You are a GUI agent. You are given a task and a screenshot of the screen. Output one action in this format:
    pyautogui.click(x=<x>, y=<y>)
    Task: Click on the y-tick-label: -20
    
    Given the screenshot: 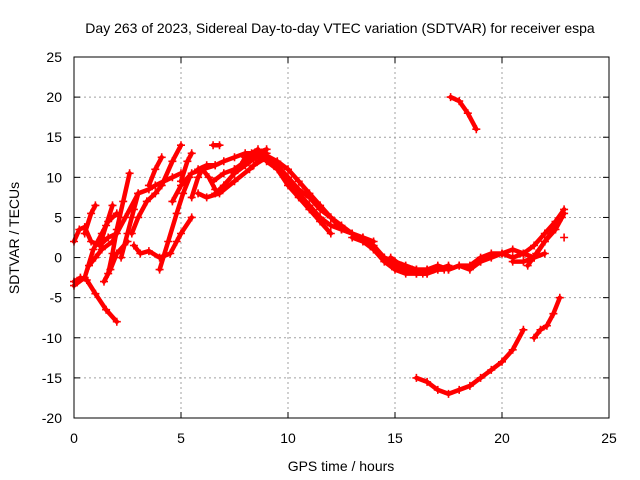 What is the action you would take?
    pyautogui.click(x=52, y=418)
    